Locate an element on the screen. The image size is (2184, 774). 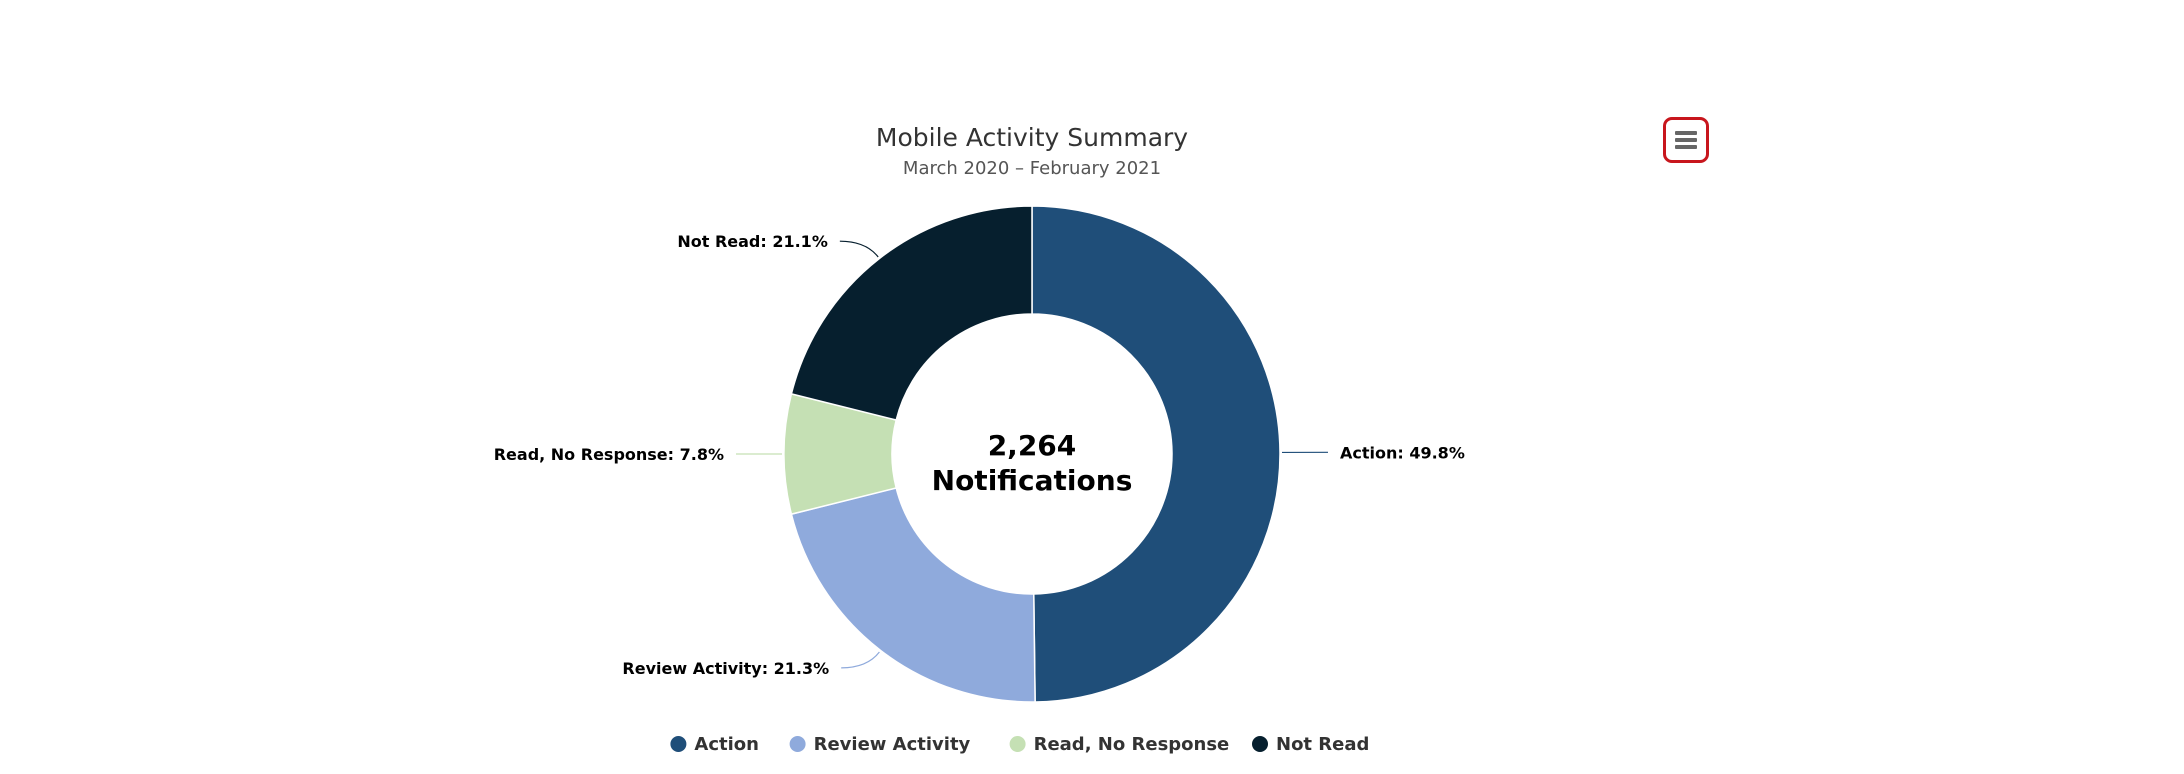
connector-not-read is located at coordinates (859, 249).